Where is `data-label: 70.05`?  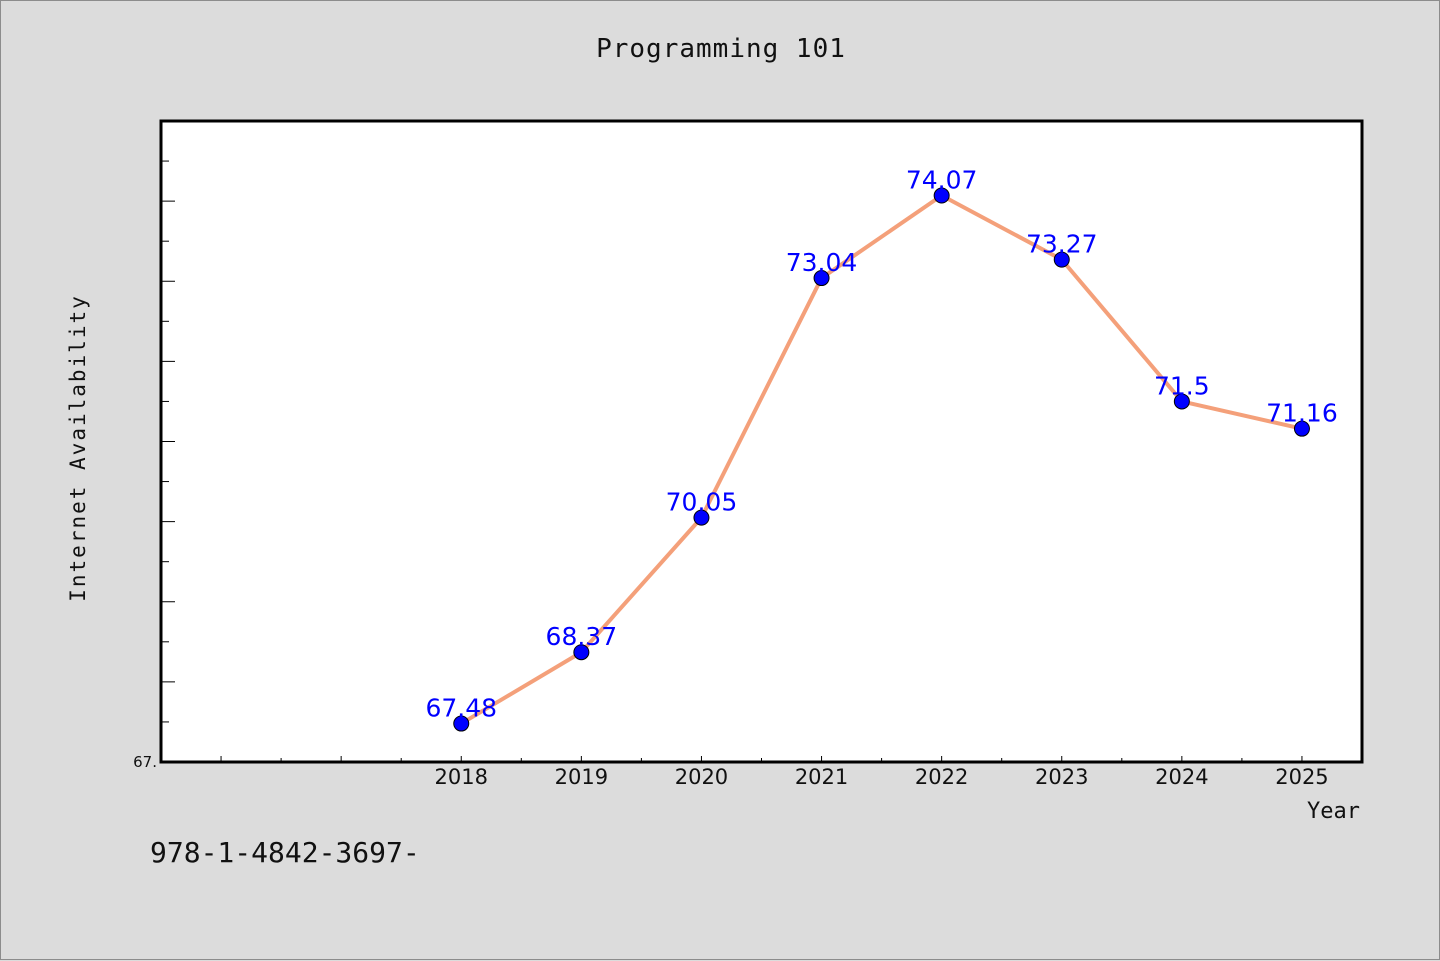 data-label: 70.05 is located at coordinates (702, 502).